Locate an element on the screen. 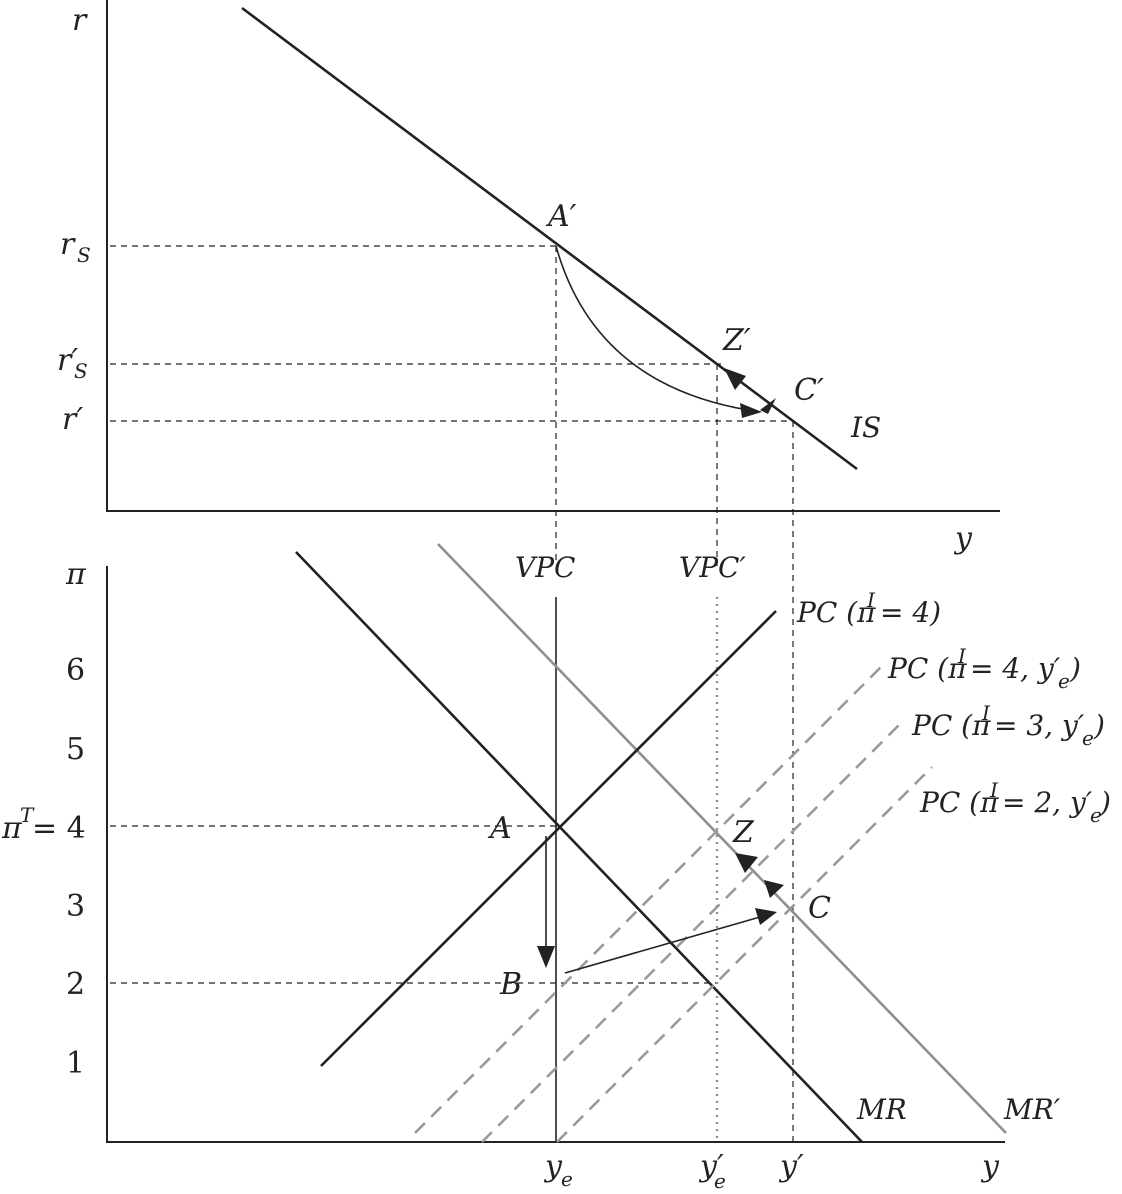  point-a-label: A is located at coordinates (499, 828).